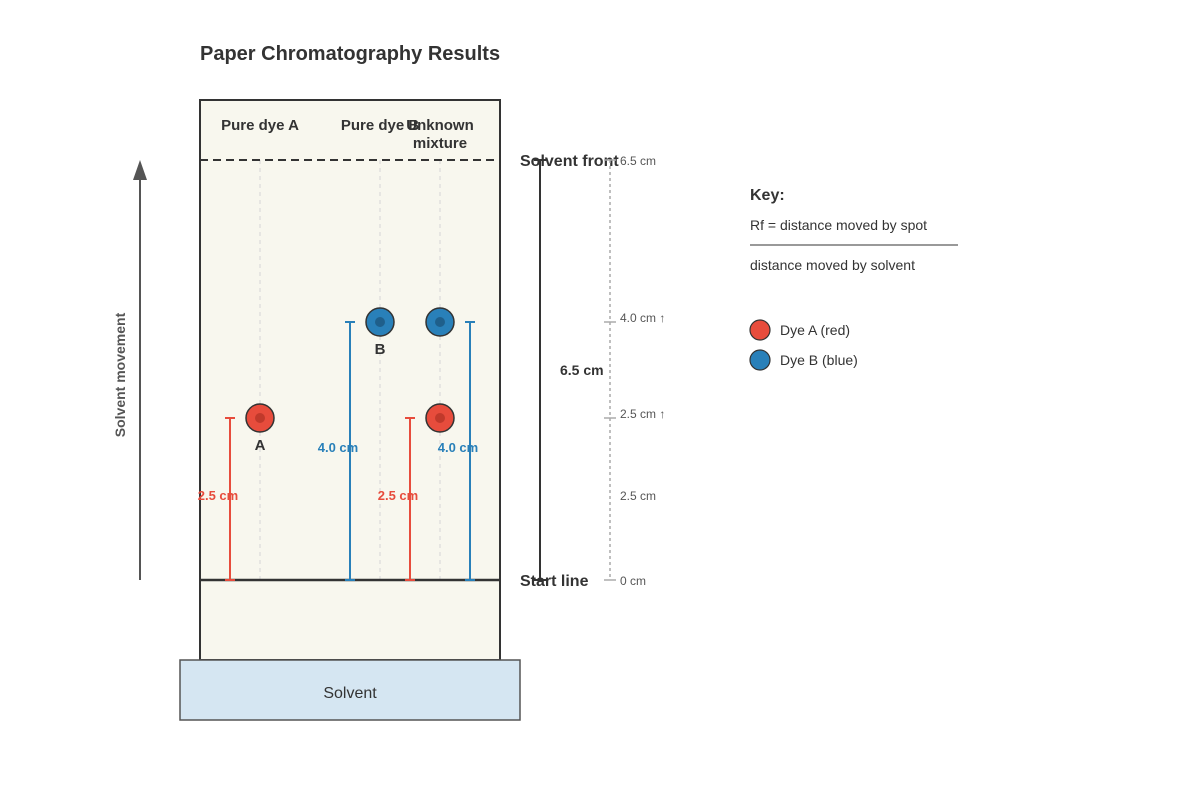 The width and height of the screenshot is (1200, 800). I want to click on spot-mixture-red, so click(440, 418).